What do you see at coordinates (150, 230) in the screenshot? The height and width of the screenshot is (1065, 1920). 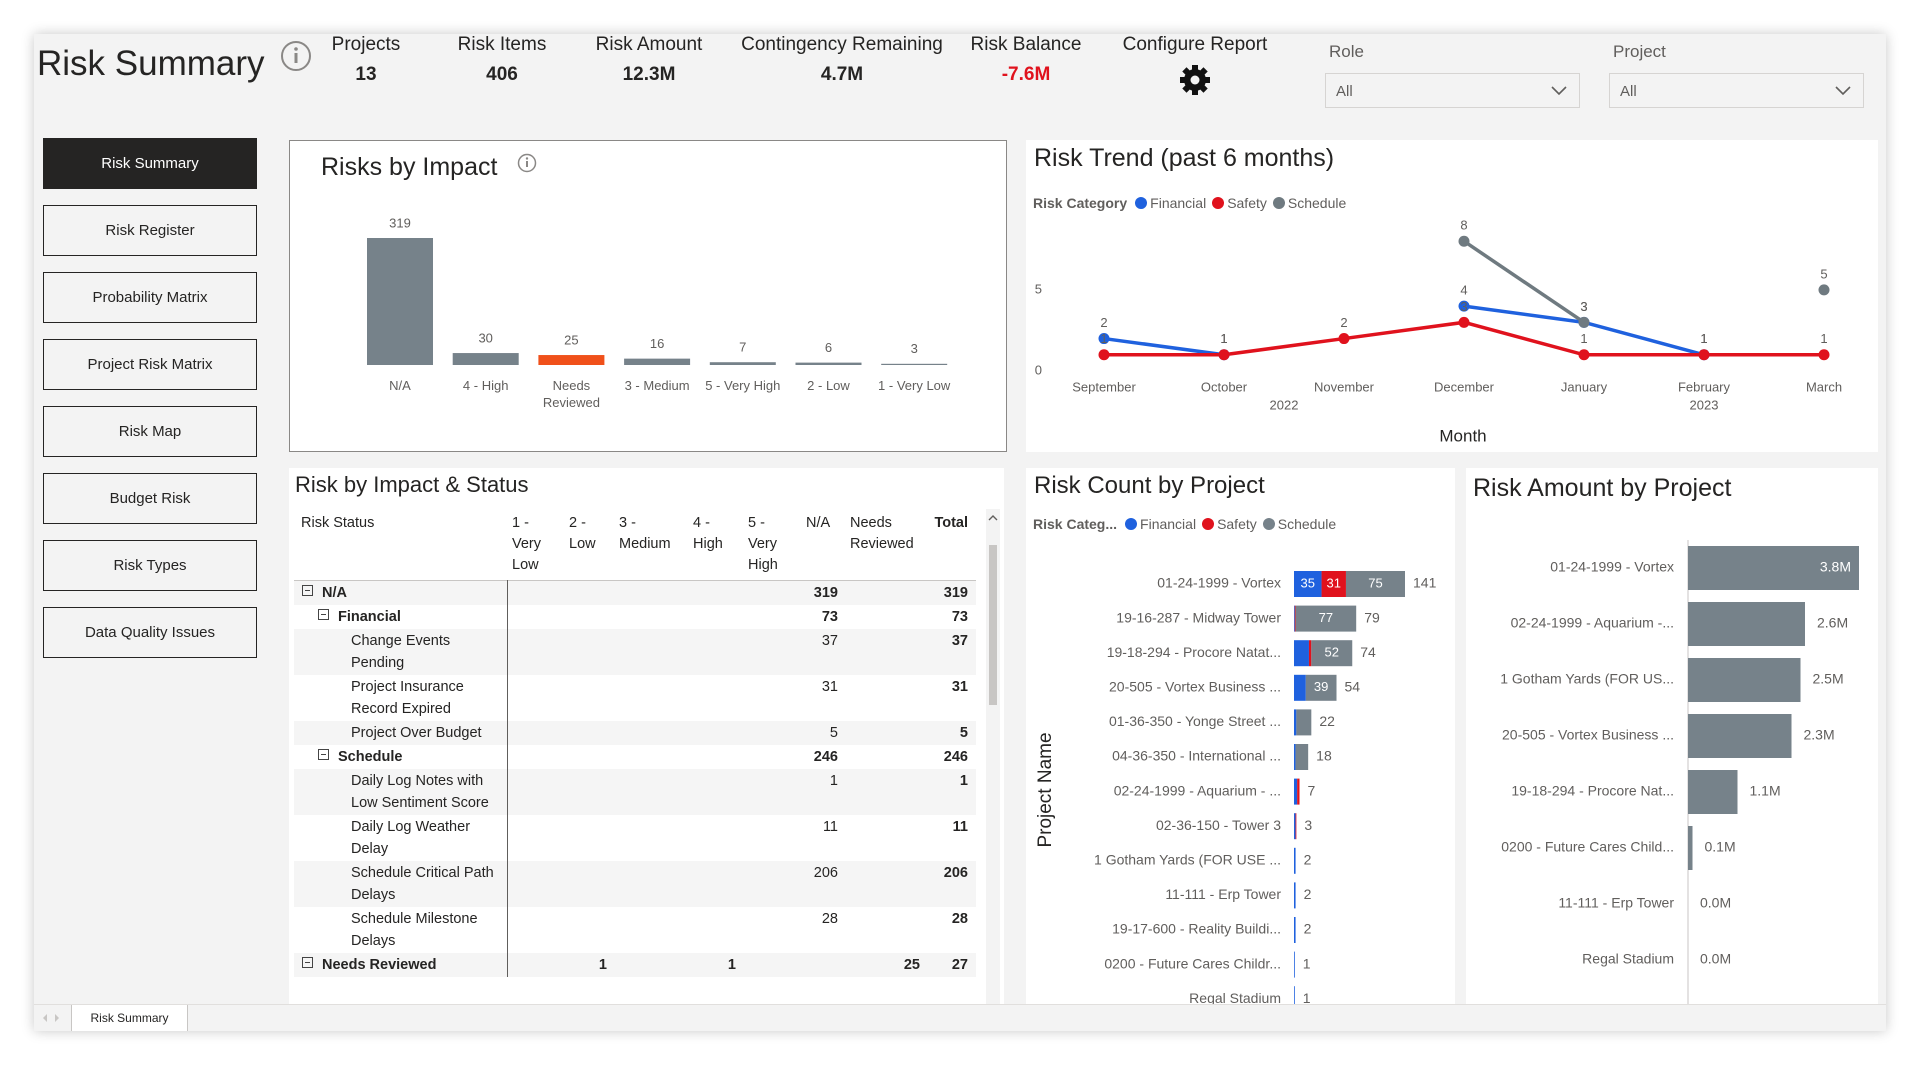 I see `nav-button: Risk Register` at bounding box center [150, 230].